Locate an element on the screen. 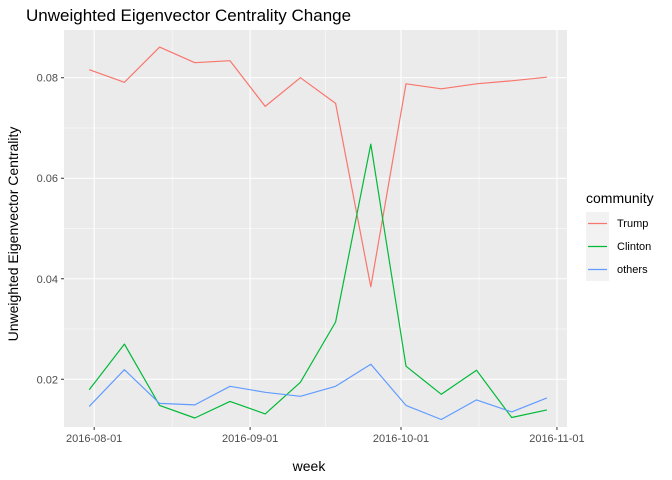 This screenshot has height=480, width=672. x-tick-label: 2016-10-01 is located at coordinates (401, 439).